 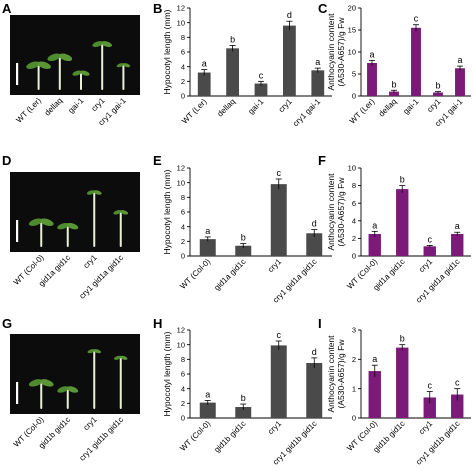 I want to click on chart-e-ytick-label: 8, so click(x=183, y=197).